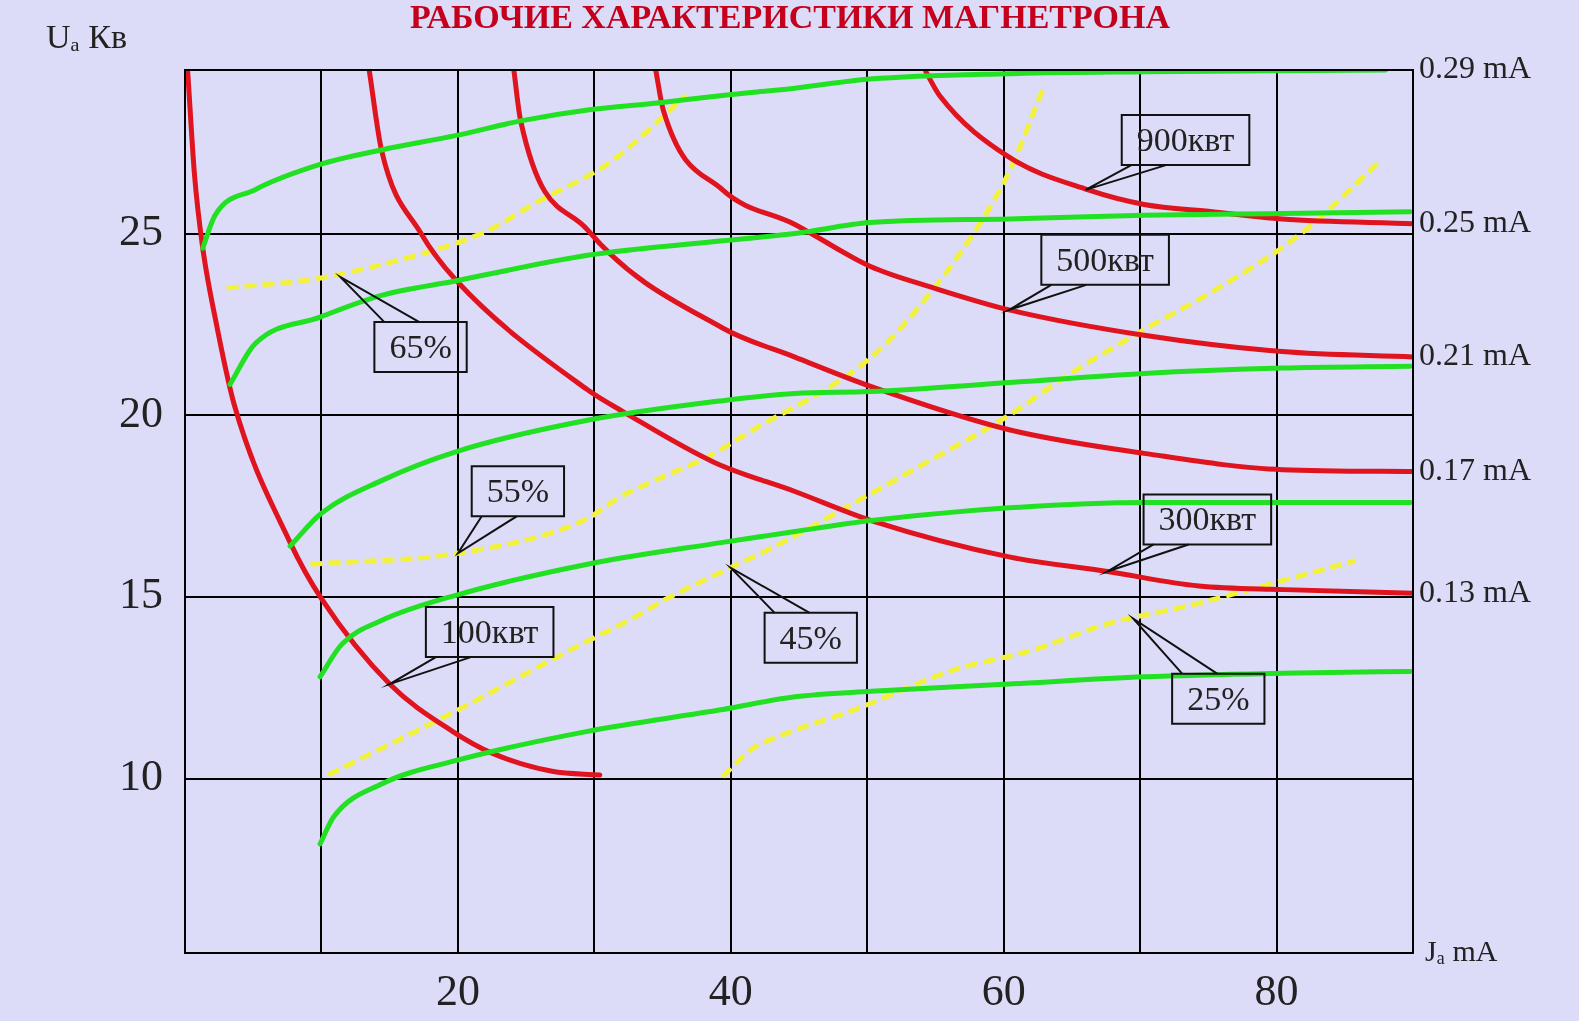  I want to click on annotation: 0.13 mA, so click(1475, 590).